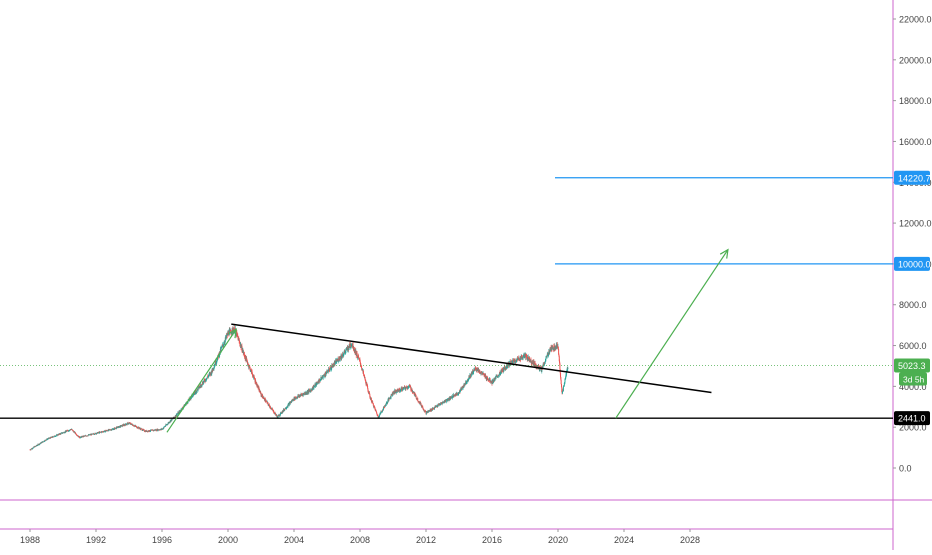 The width and height of the screenshot is (932, 555). I want to click on x-tick-label: 2004, so click(294, 540).